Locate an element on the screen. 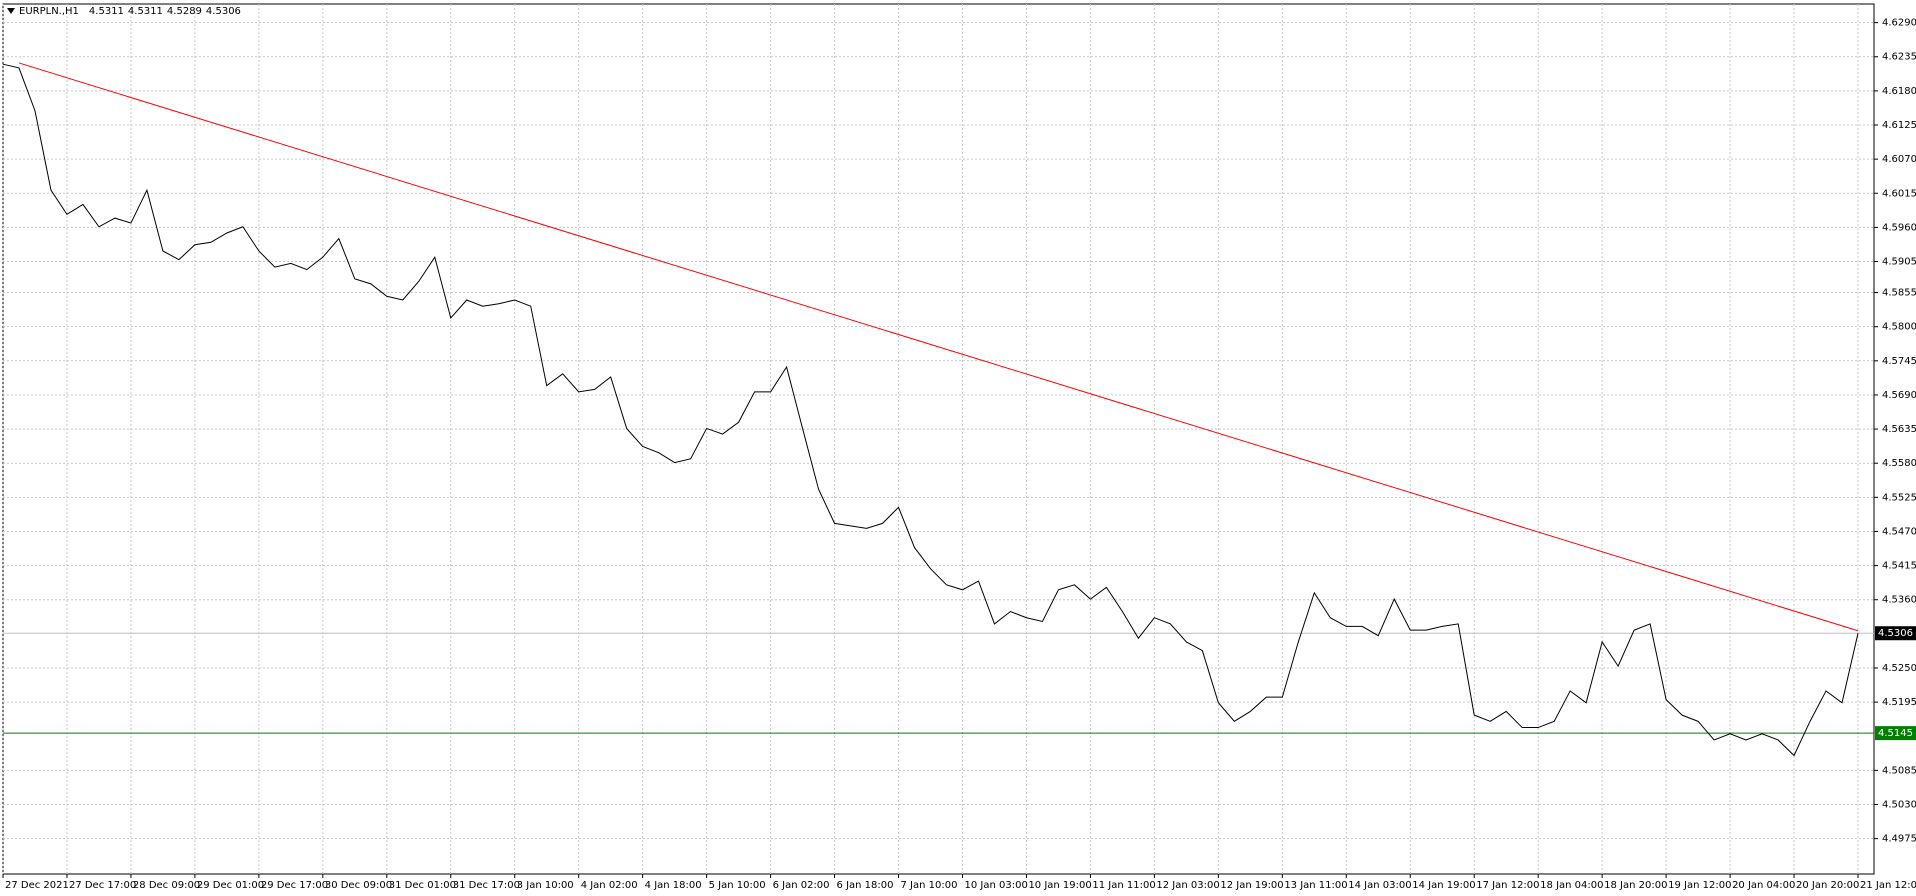  y-tick-label: 4.5905 is located at coordinates (1899, 262).